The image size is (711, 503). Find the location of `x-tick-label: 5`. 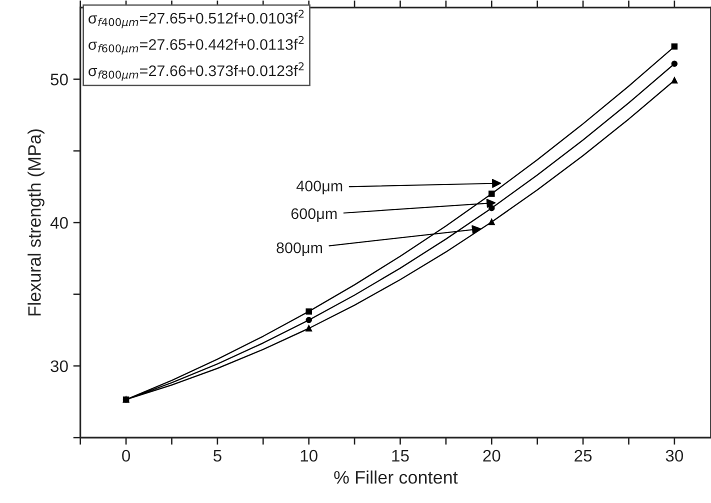

x-tick-label: 5 is located at coordinates (217, 456).